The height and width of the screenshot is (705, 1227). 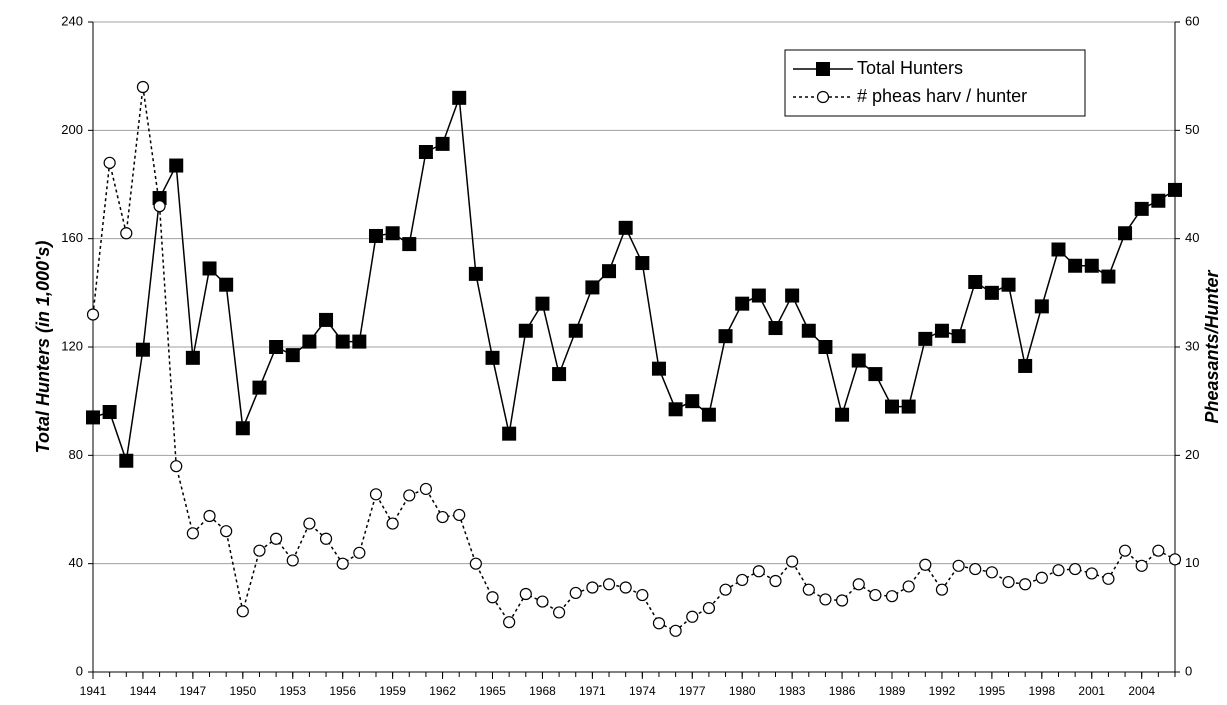 What do you see at coordinates (1141, 691) in the screenshot?
I see `x-tick-label: 2004` at bounding box center [1141, 691].